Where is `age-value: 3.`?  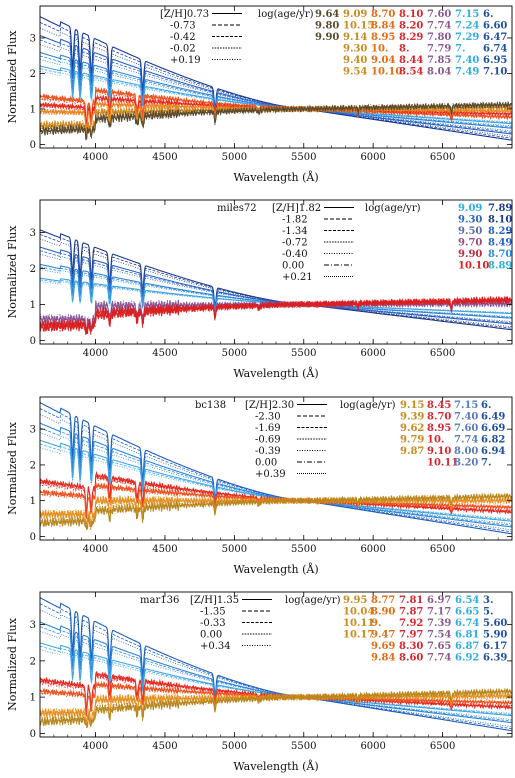
age-value: 3. is located at coordinates (488, 600).